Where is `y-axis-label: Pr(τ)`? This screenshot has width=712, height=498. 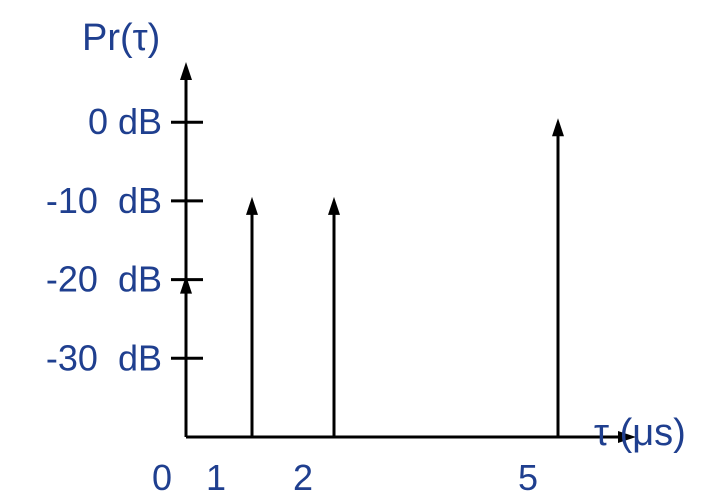 y-axis-label: Pr(τ) is located at coordinates (121, 38).